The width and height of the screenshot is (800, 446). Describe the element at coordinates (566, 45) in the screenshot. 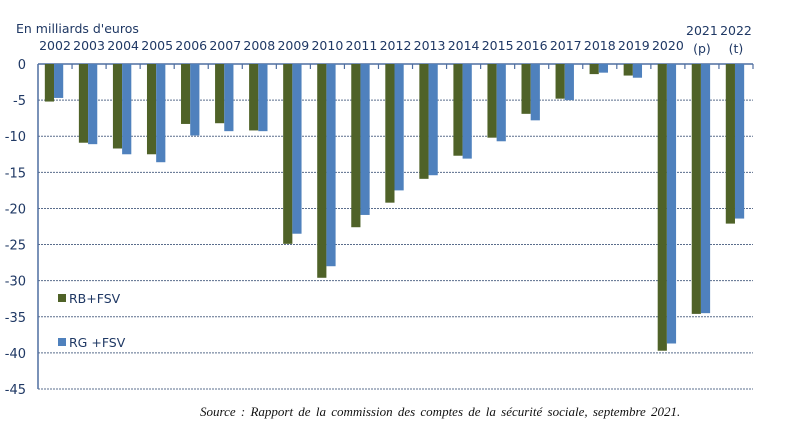

I see `x-tick-label: 2017` at that location.